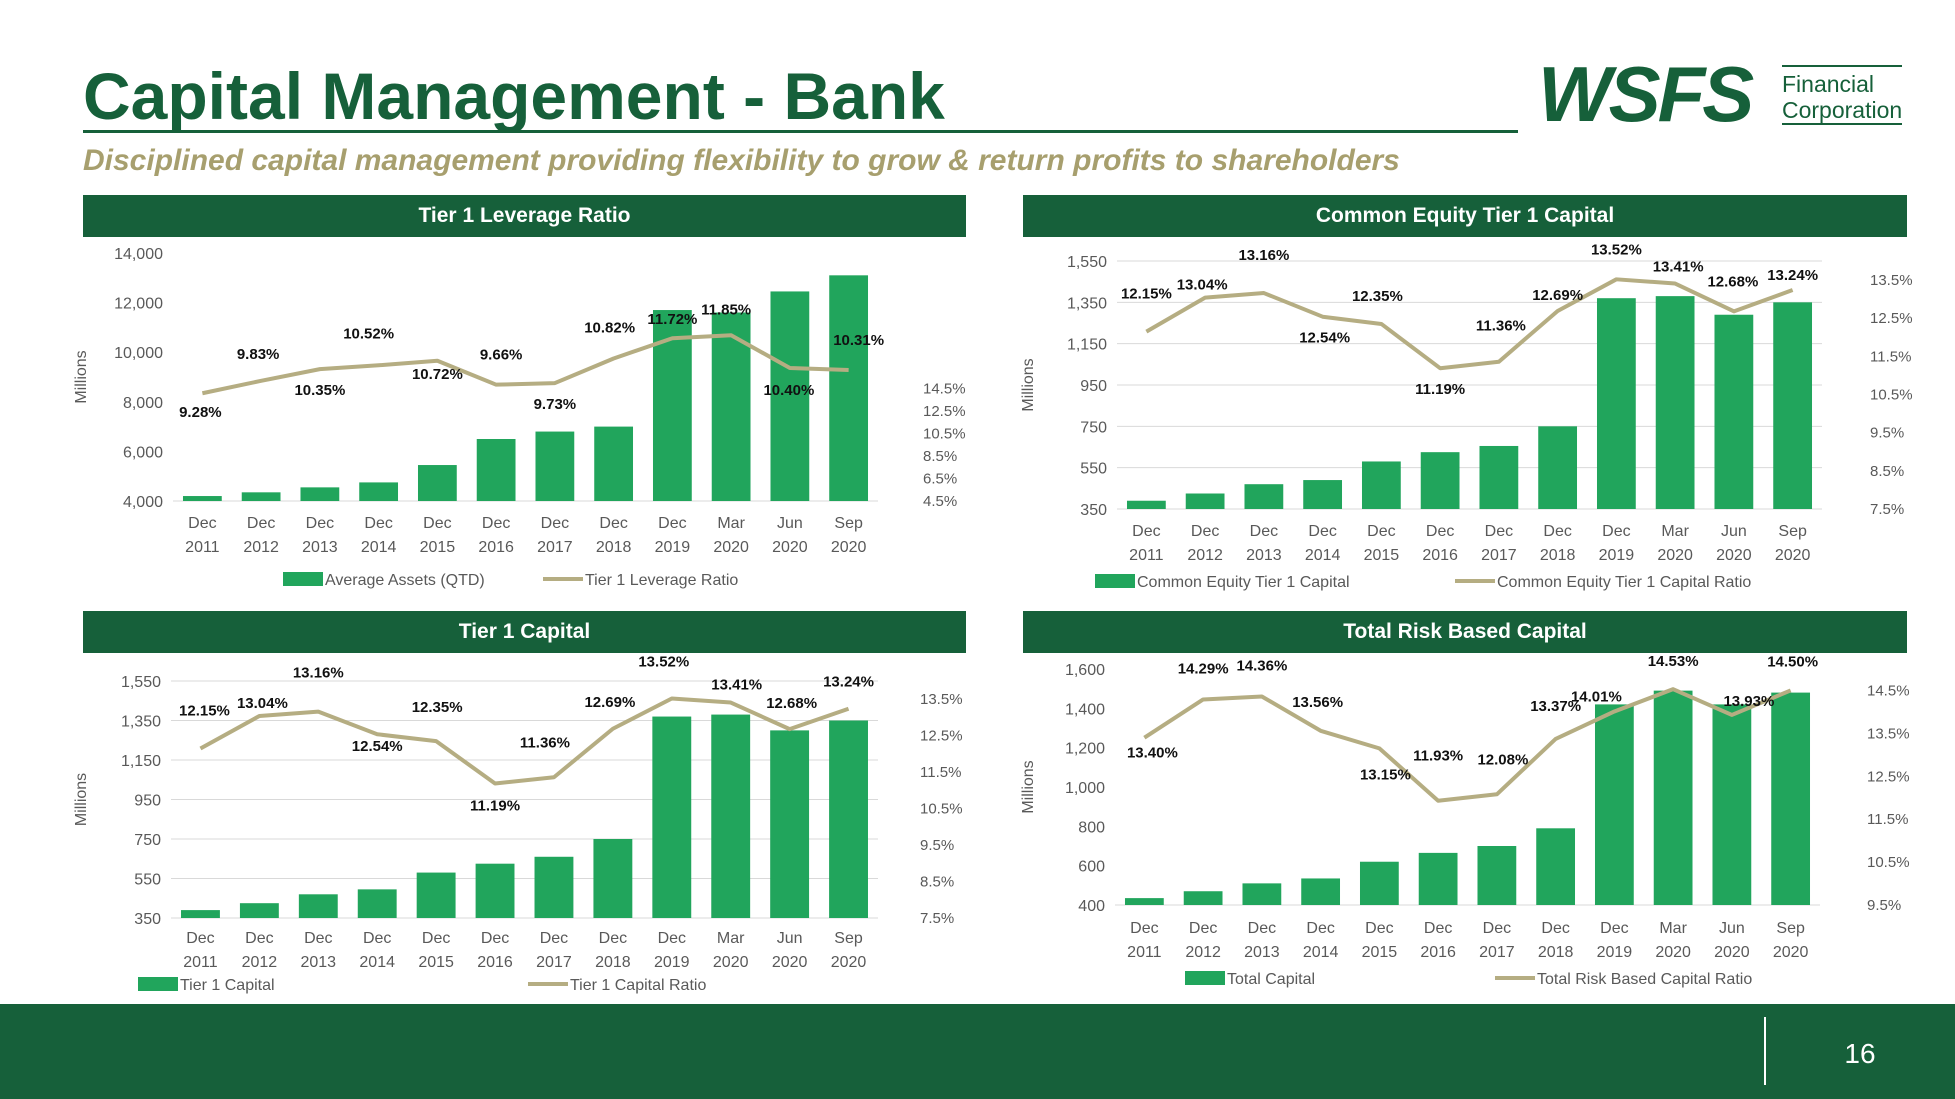  What do you see at coordinates (143, 452) in the screenshot?
I see `y-tick-label: 6,000` at bounding box center [143, 452].